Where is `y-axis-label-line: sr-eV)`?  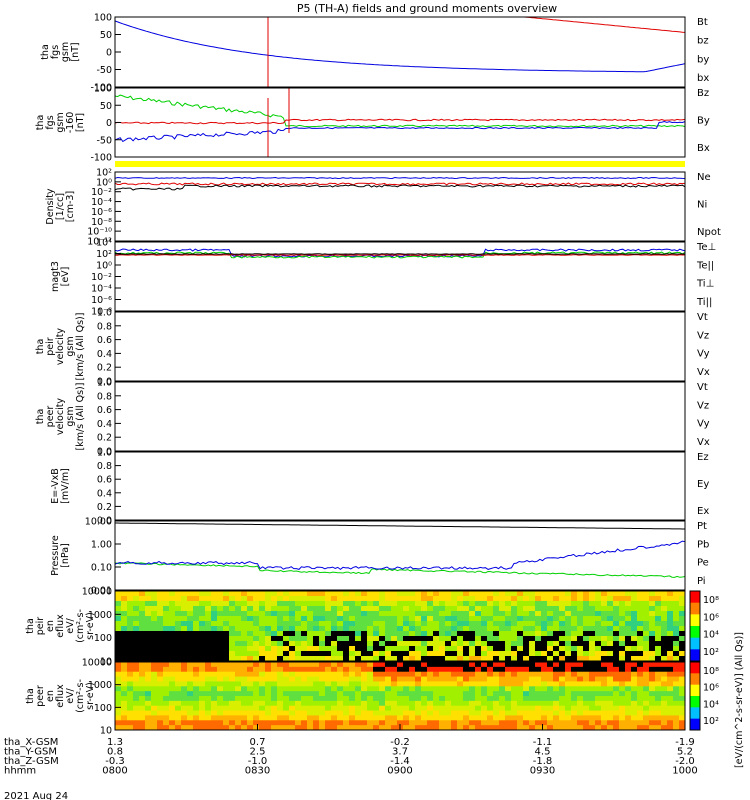 y-axis-label-line: sr-eV) is located at coordinates (90, 626).